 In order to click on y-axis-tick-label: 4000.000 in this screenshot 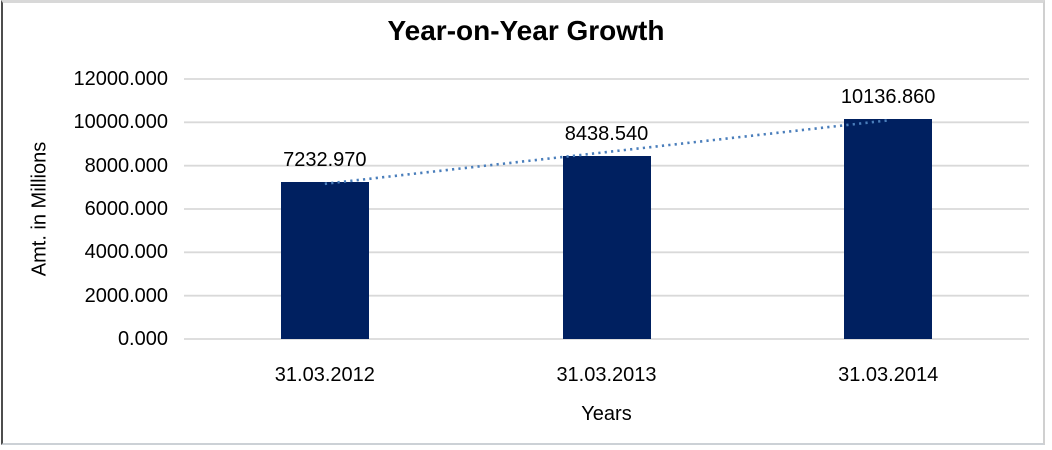, I will do `click(126, 252)`.